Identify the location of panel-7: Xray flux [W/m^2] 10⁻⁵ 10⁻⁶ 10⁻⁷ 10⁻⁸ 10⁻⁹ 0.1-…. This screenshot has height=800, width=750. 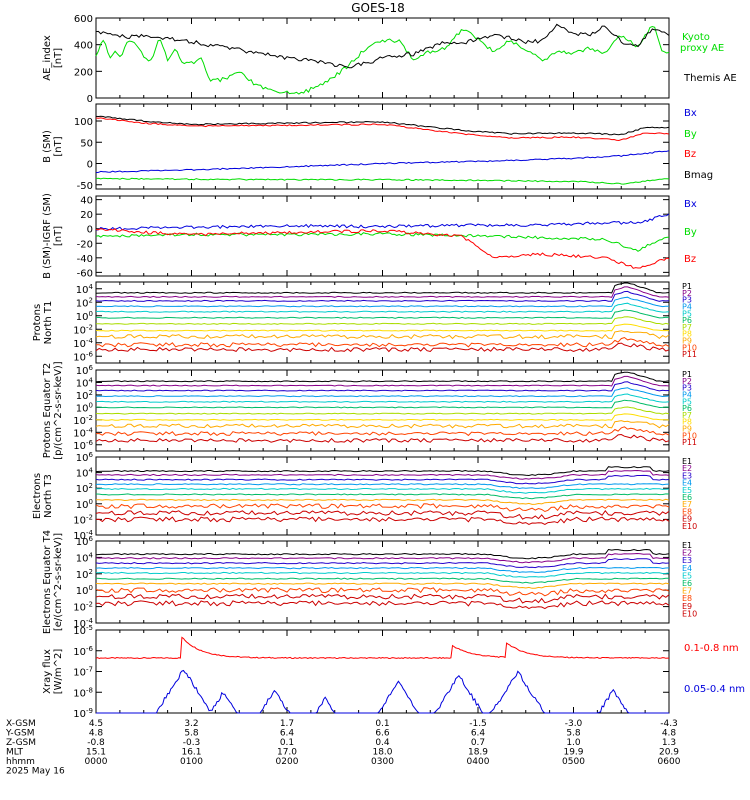
(393, 672).